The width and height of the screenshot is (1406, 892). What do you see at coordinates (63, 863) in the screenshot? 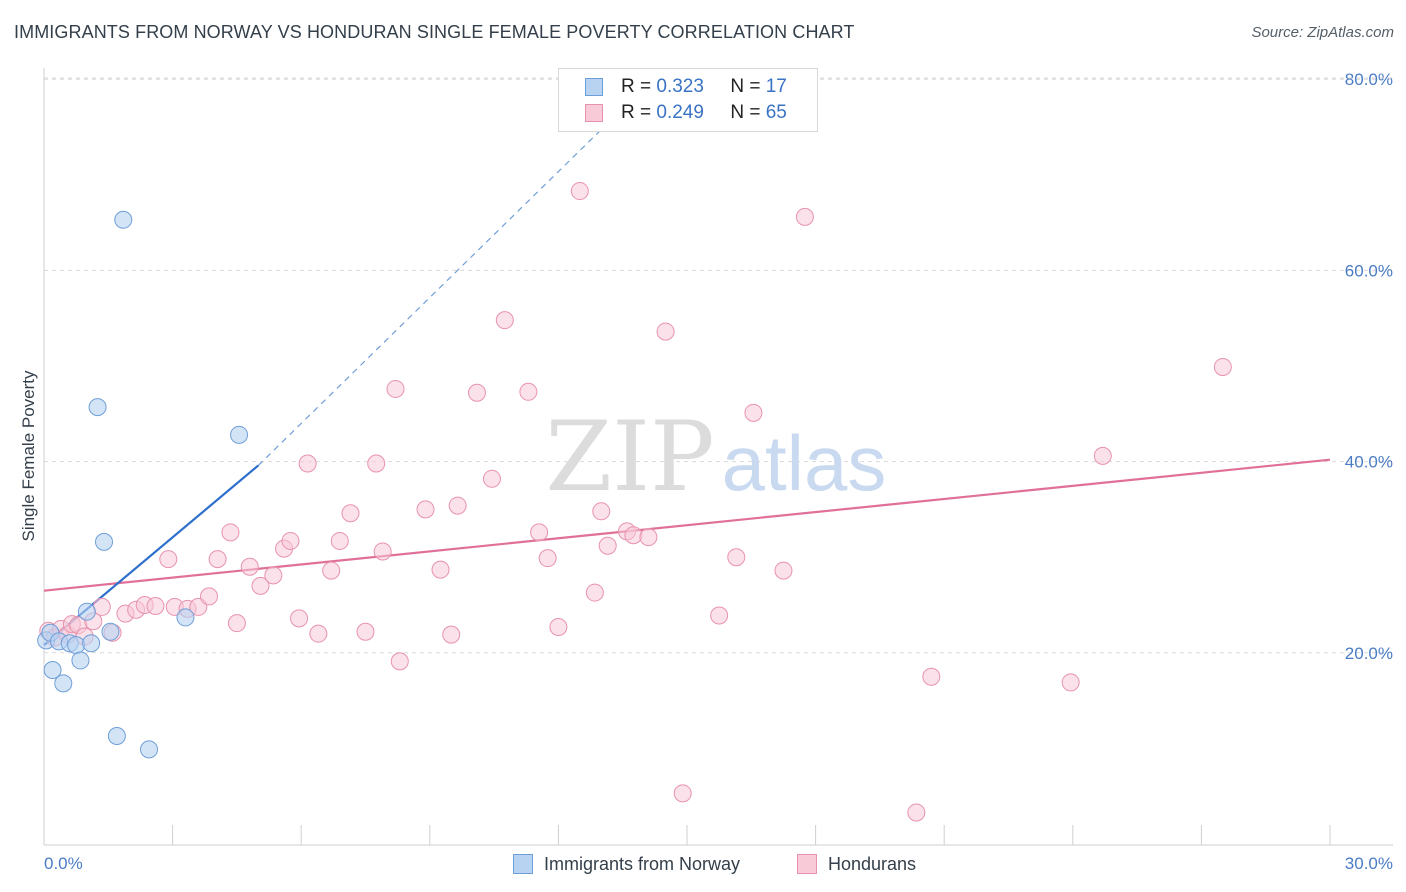
I see `x-tick-label-min: 0.0%` at bounding box center [63, 863].